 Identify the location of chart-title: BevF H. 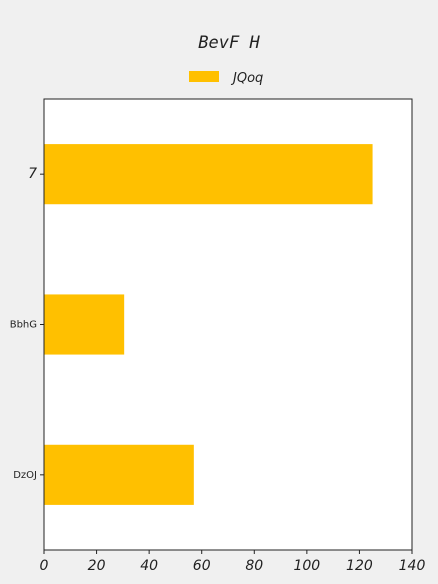
(229, 43).